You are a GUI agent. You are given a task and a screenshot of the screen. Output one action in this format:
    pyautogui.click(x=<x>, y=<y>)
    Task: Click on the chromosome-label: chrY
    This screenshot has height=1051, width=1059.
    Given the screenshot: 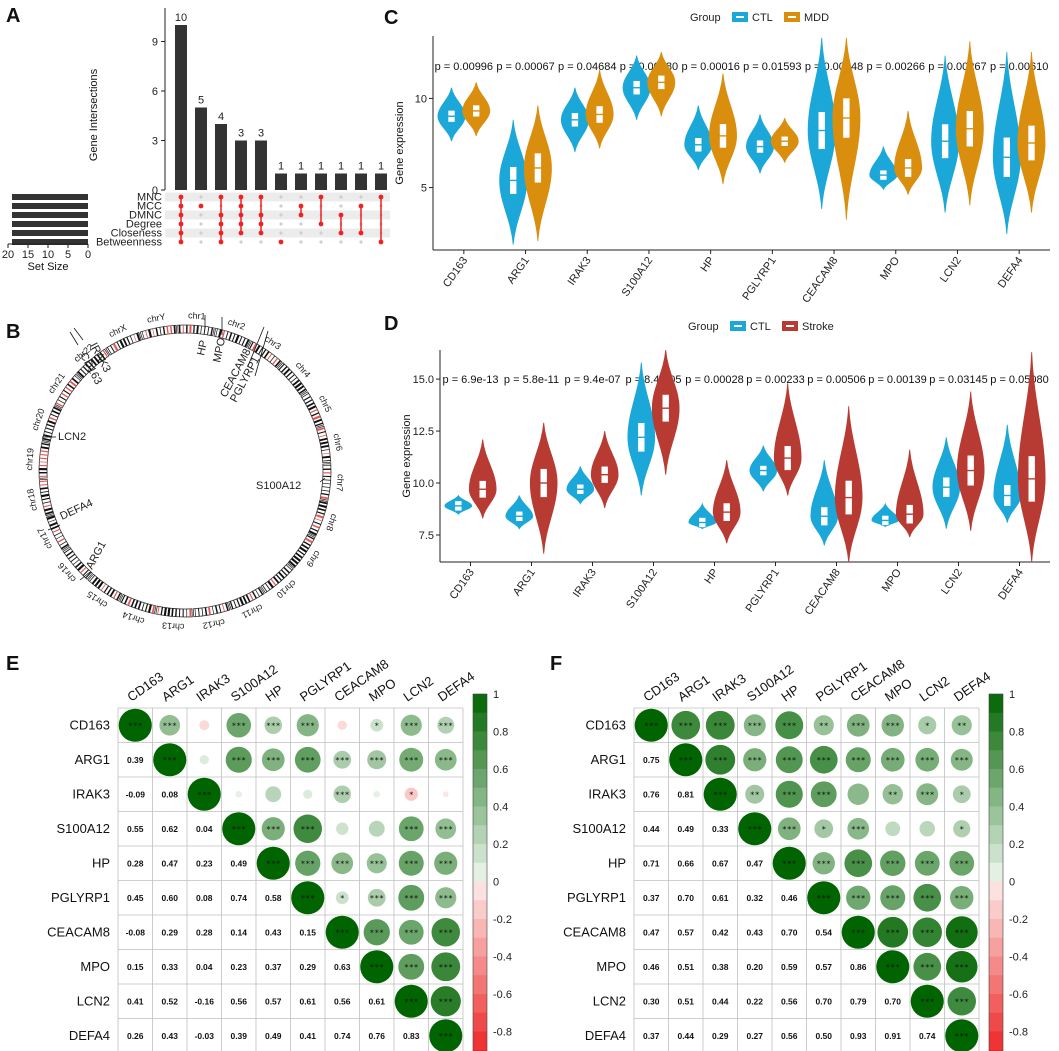 What is the action you would take?
    pyautogui.click(x=156, y=317)
    